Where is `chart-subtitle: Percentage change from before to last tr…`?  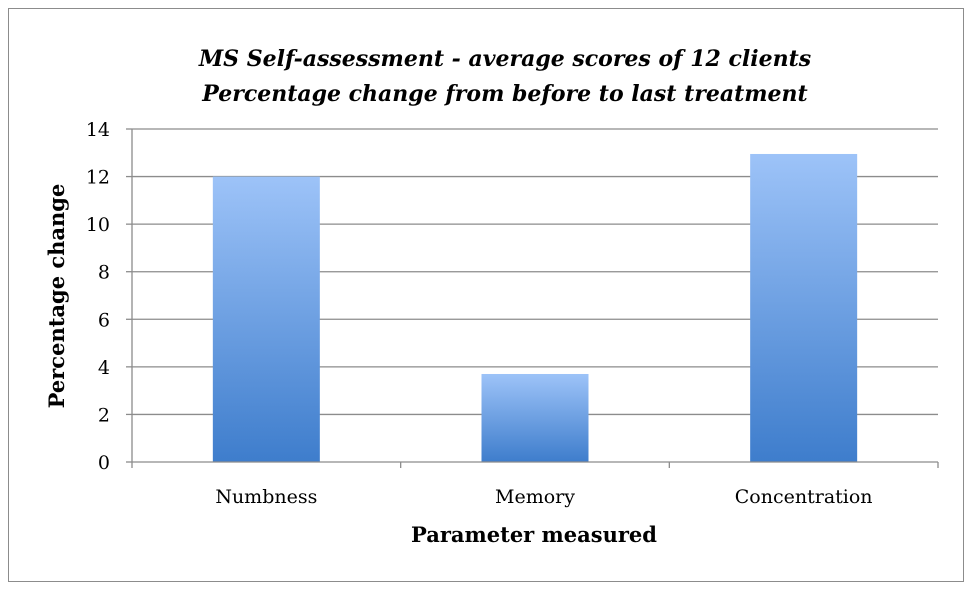
chart-subtitle: Percentage change from before to last tr… is located at coordinates (504, 94).